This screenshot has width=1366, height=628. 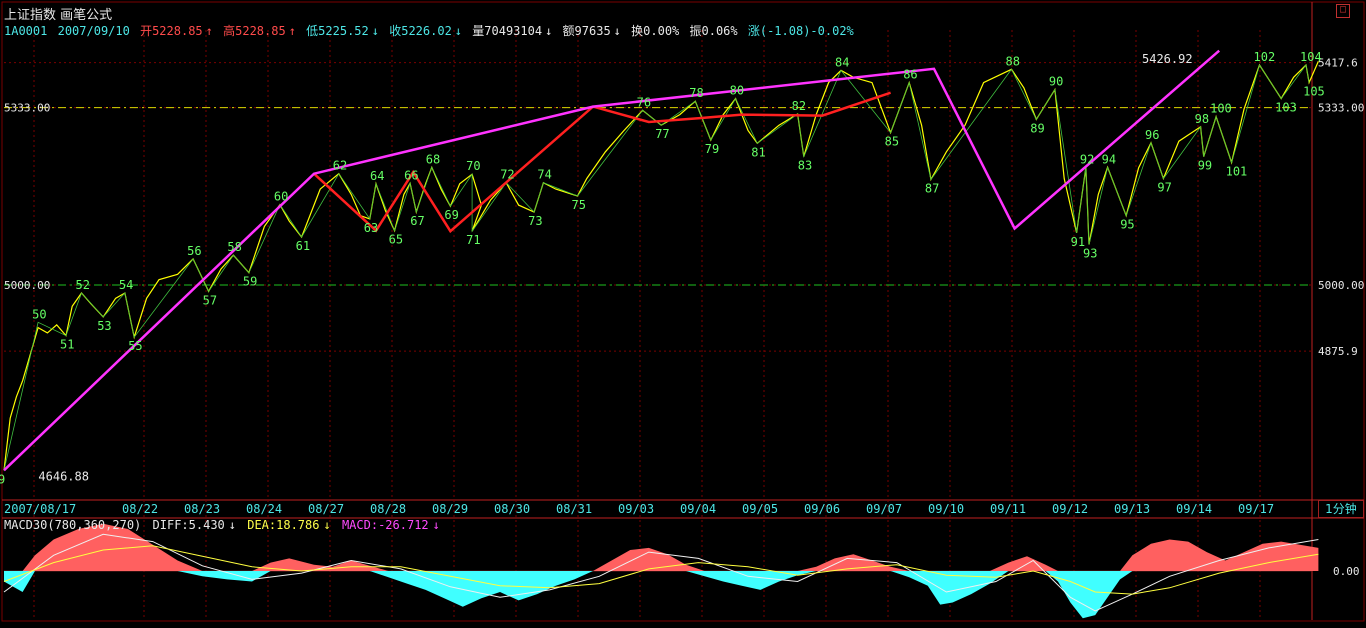 I want to click on square-icon: □, so click(x=1343, y=11).